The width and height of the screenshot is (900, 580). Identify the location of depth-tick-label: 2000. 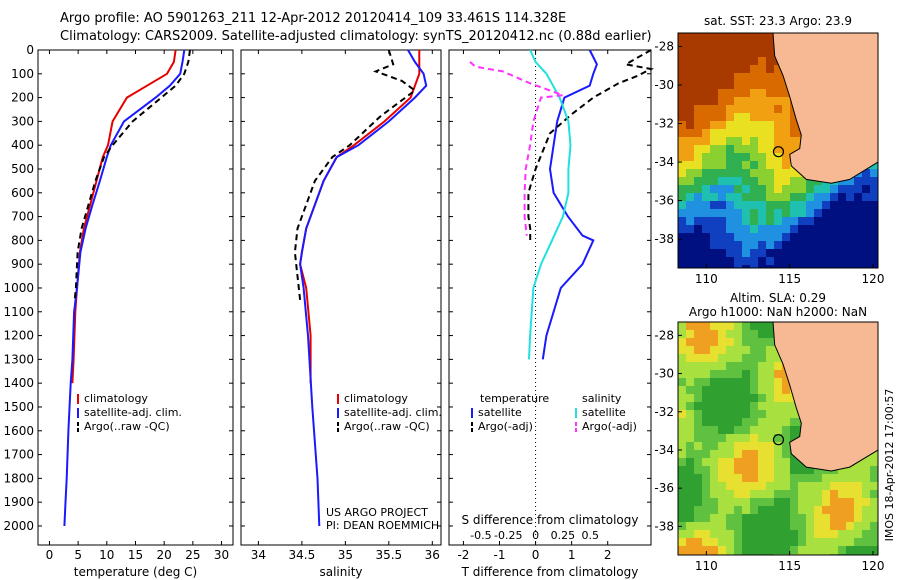
(18, 526).